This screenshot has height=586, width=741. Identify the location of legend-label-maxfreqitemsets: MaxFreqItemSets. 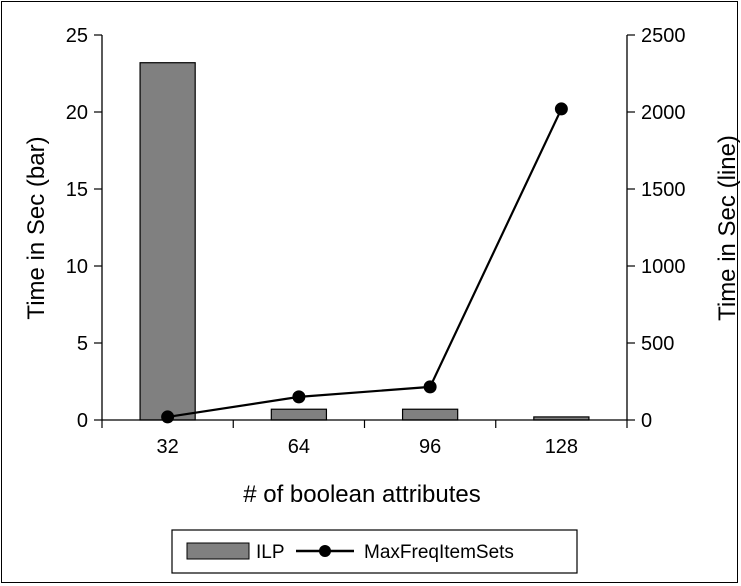
(439, 552).